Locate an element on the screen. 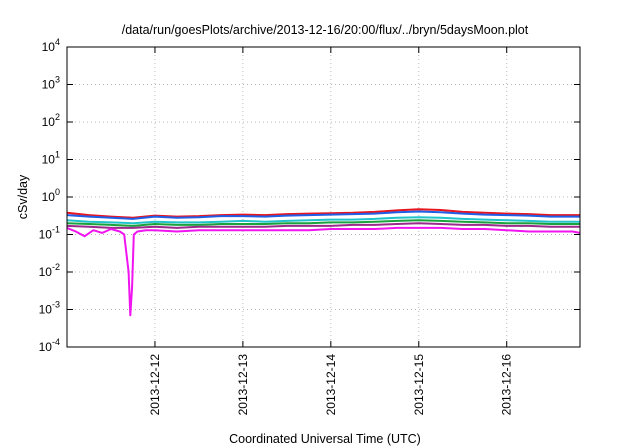  x-tick-label: 2013-12-14 is located at coordinates (331, 385).